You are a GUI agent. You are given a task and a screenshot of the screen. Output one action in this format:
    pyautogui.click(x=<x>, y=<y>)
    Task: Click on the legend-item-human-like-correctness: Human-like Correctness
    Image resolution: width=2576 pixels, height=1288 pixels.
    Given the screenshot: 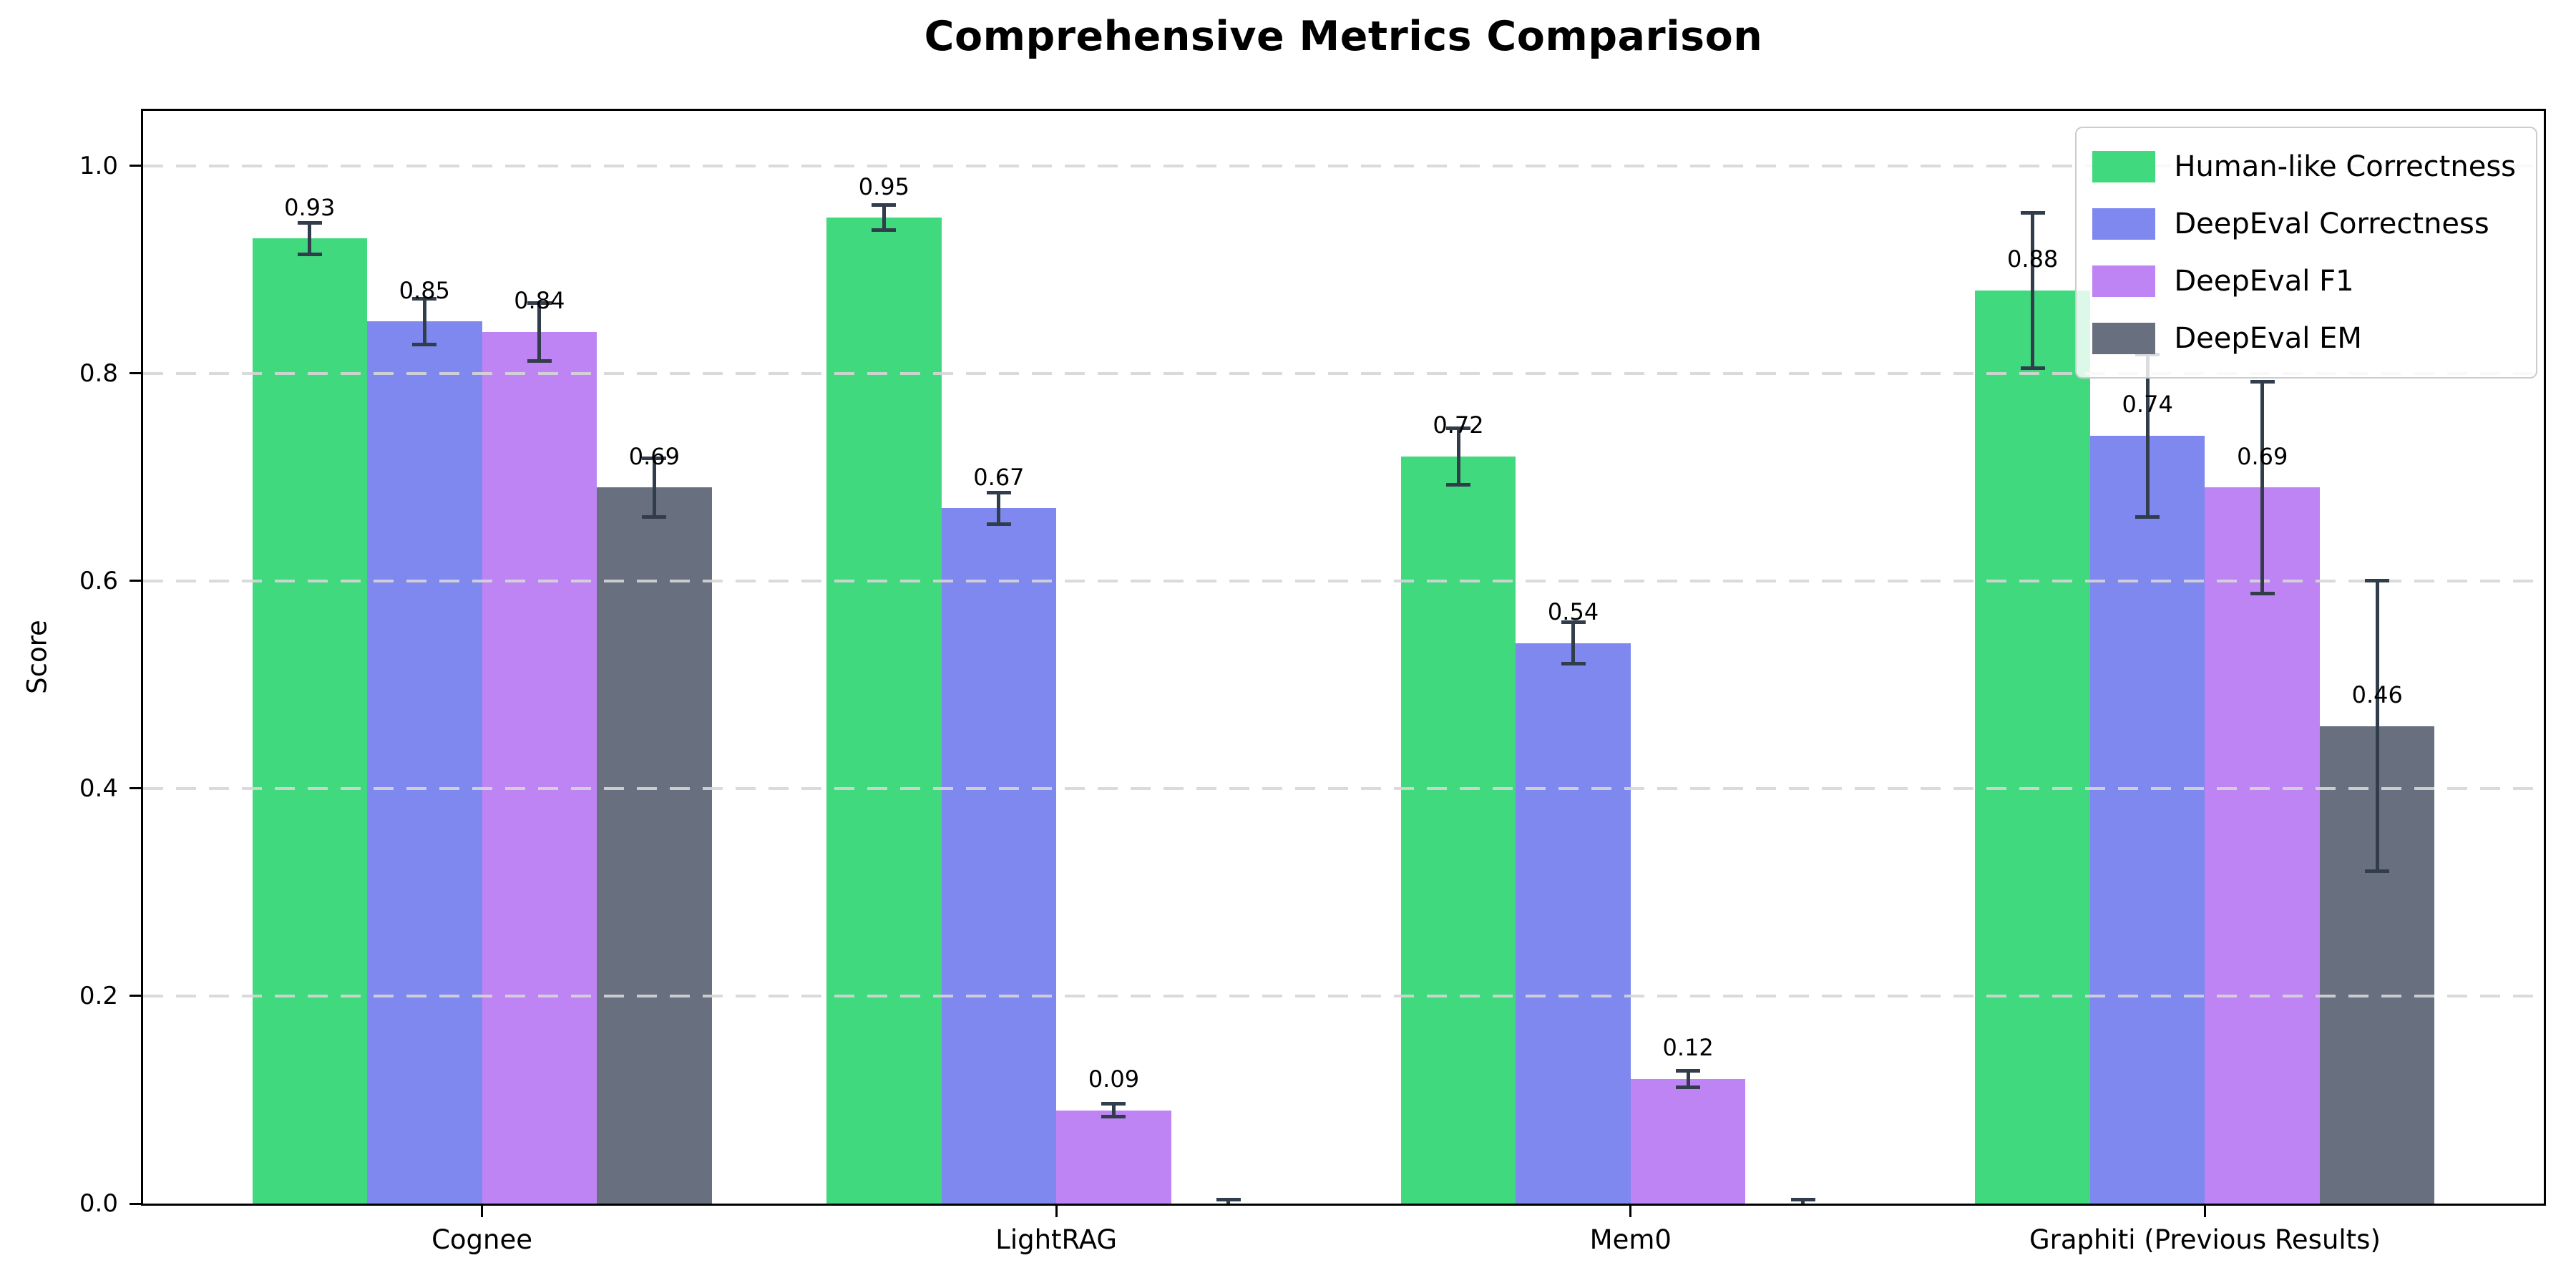 What is the action you would take?
    pyautogui.click(x=2304, y=166)
    